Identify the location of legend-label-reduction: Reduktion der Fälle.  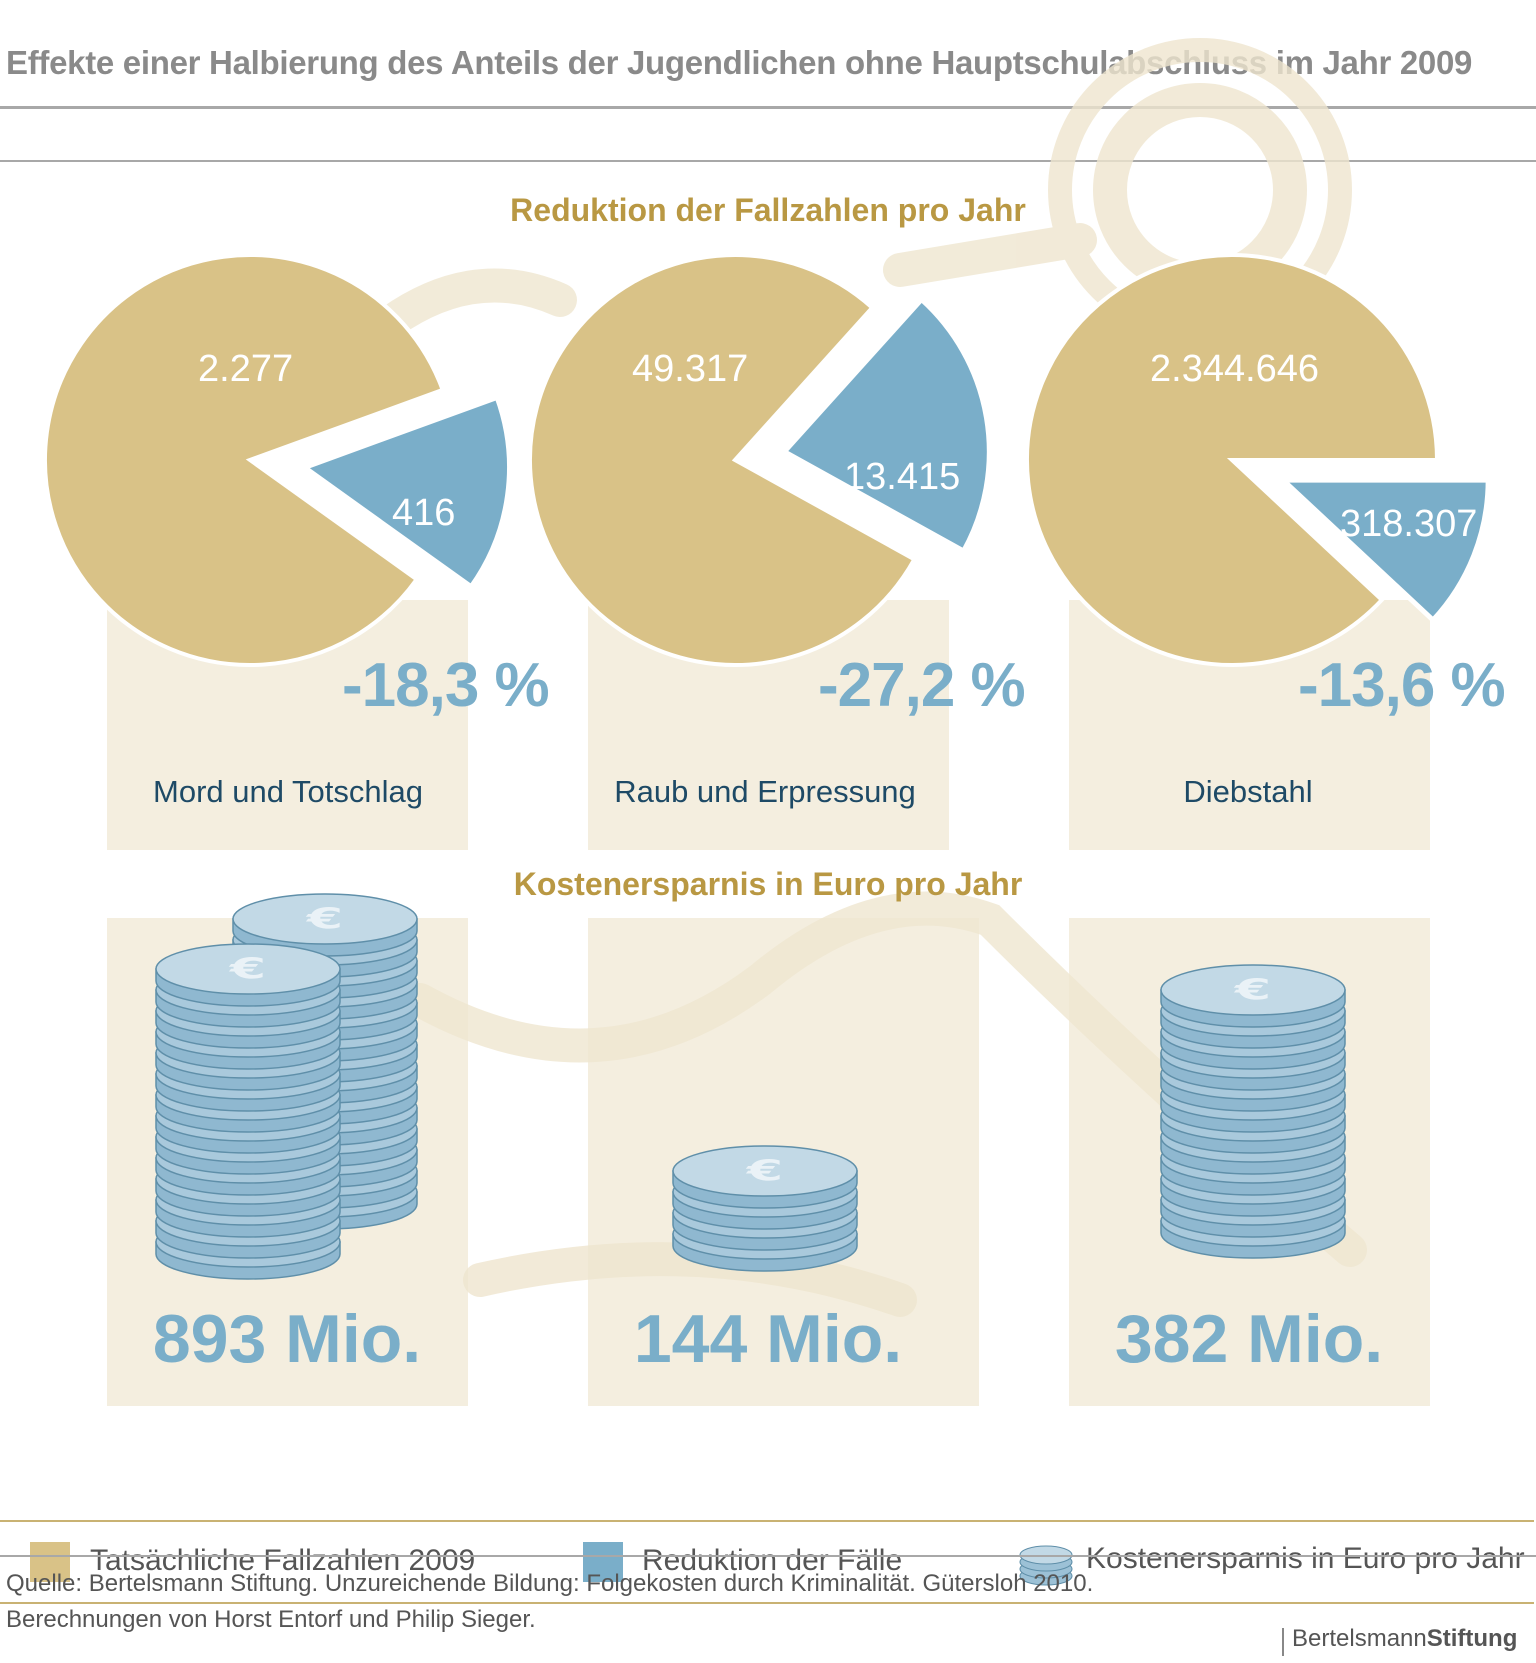
(772, 1560).